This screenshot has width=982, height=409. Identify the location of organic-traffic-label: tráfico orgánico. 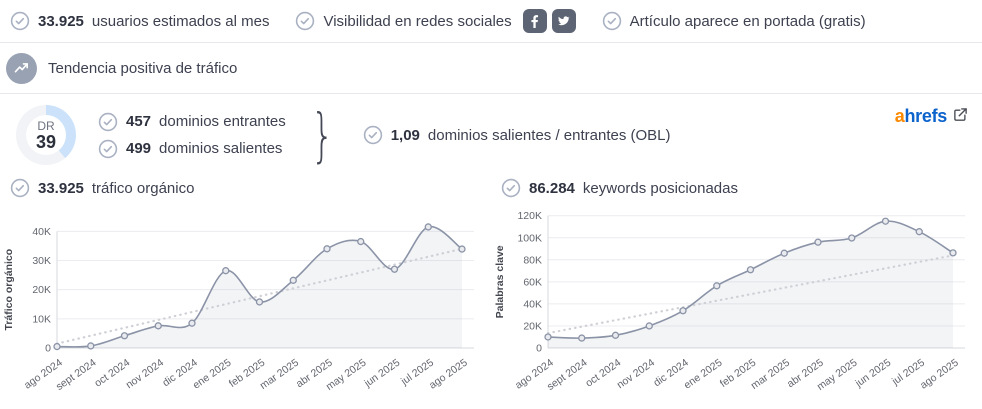
(143, 188).